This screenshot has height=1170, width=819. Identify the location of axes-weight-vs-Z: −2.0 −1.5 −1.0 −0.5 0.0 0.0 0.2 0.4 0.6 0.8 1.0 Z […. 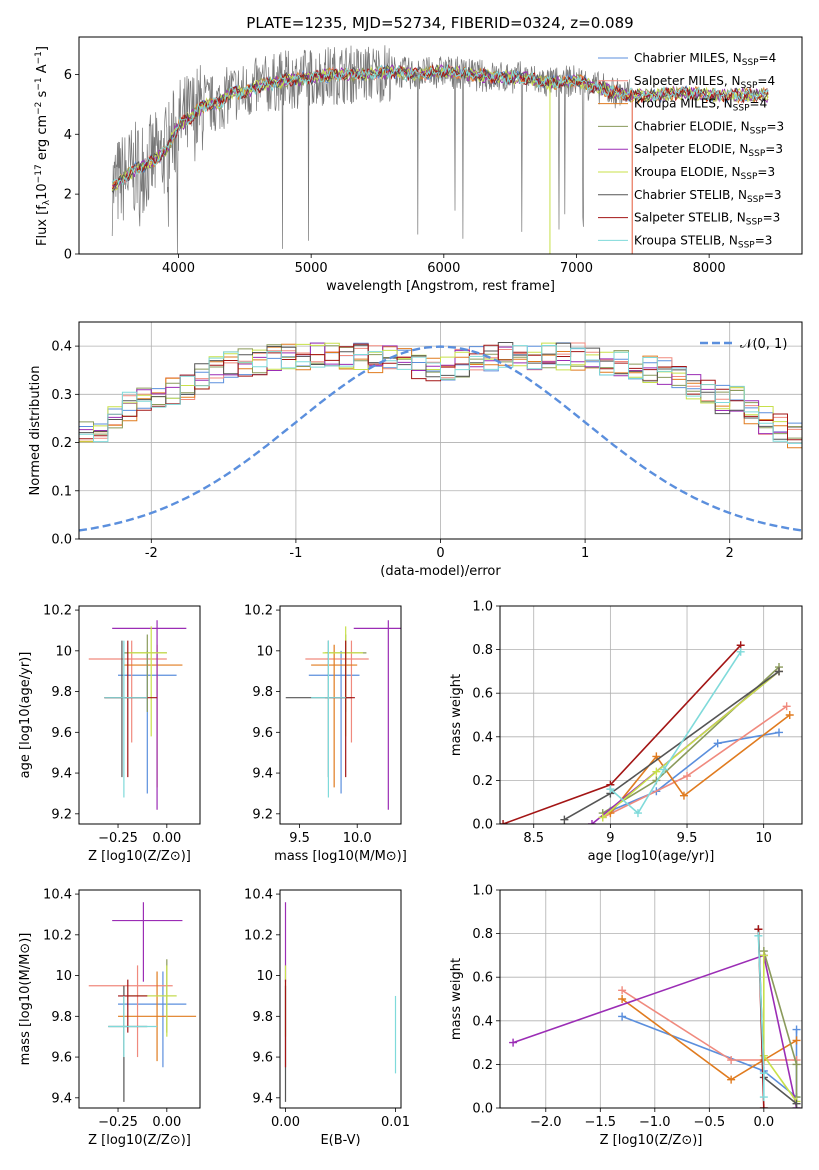
(626, 1016).